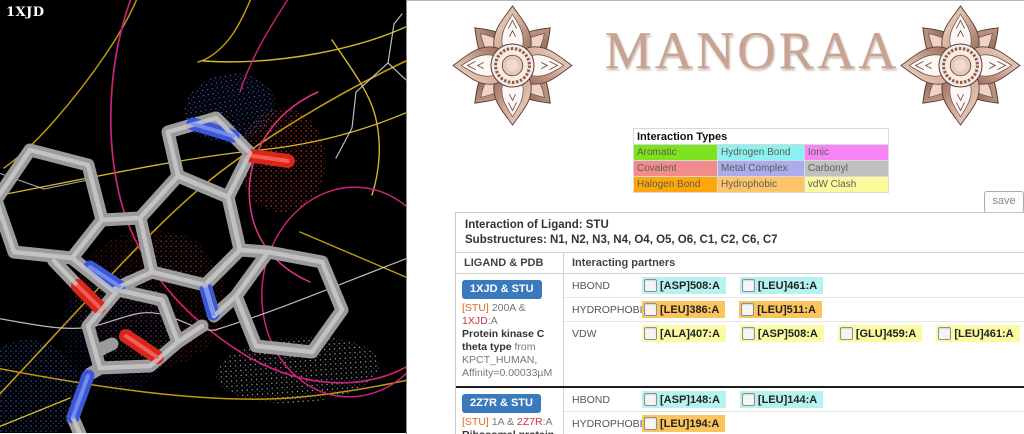 Image resolution: width=1024 pixels, height=434 pixels. What do you see at coordinates (675, 168) in the screenshot?
I see `legend-cell-covalent: Covalent` at bounding box center [675, 168].